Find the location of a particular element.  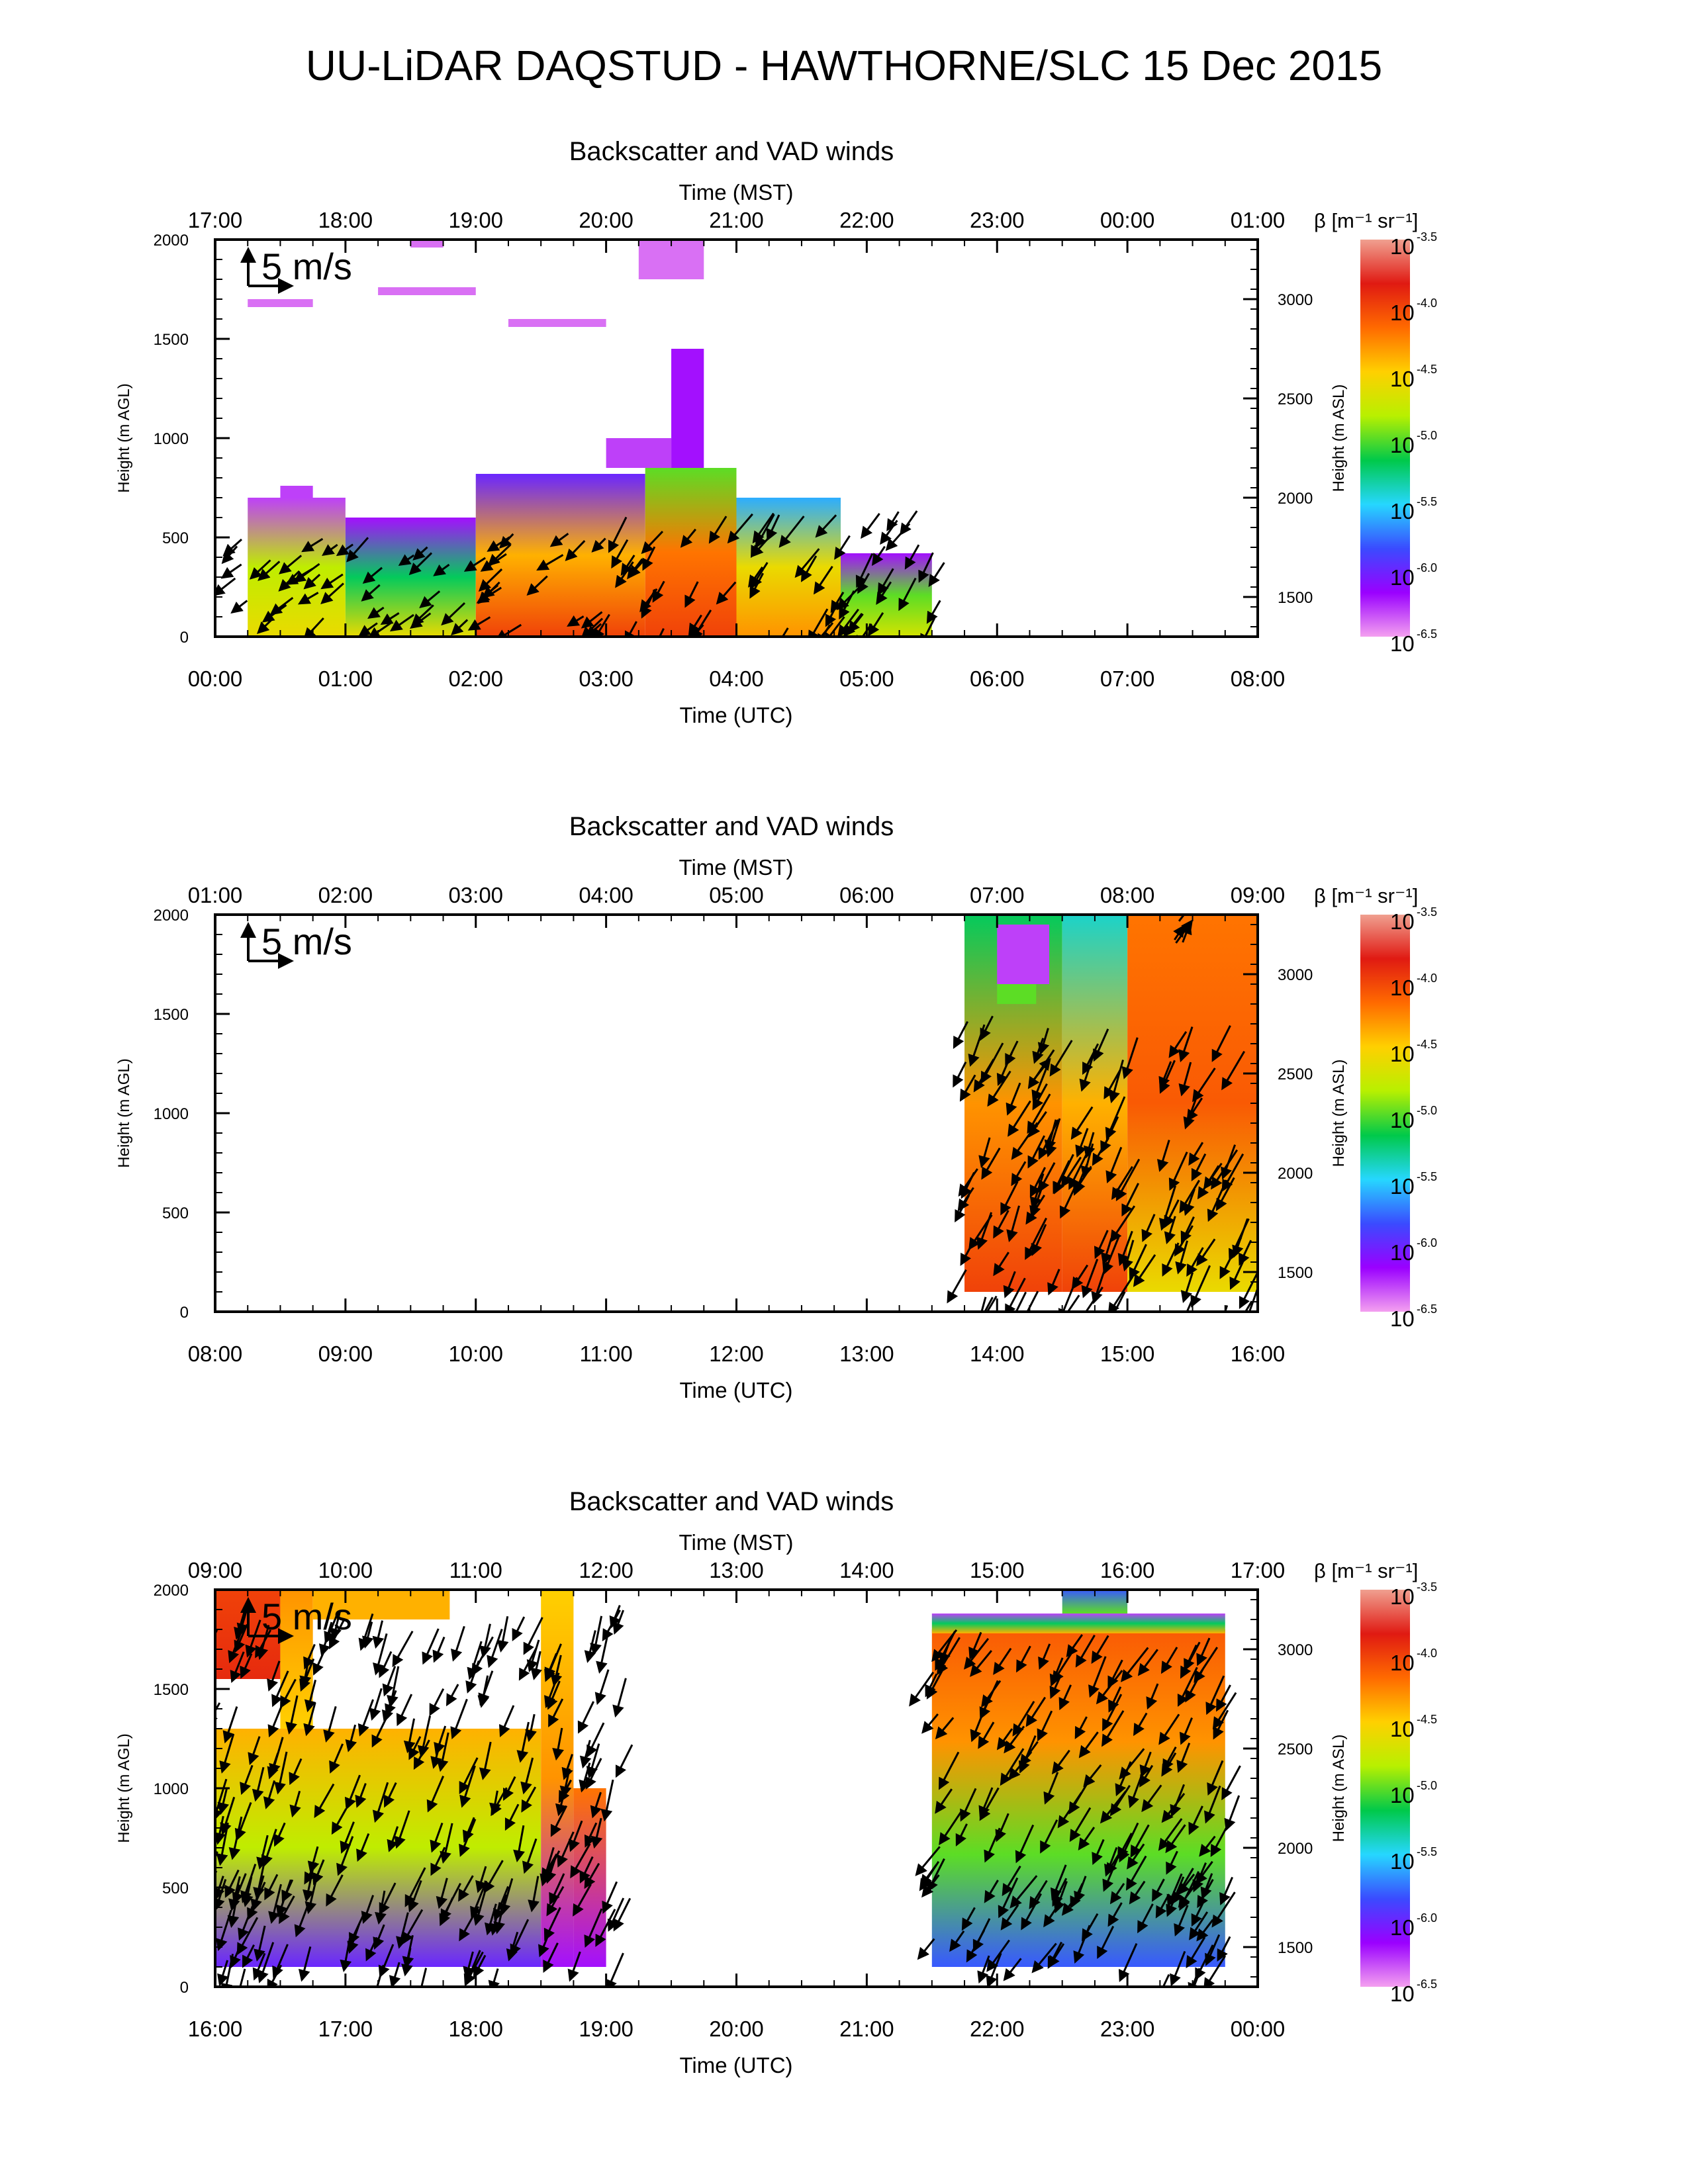

wind-scale-label: 5 m/s is located at coordinates (306, 941).